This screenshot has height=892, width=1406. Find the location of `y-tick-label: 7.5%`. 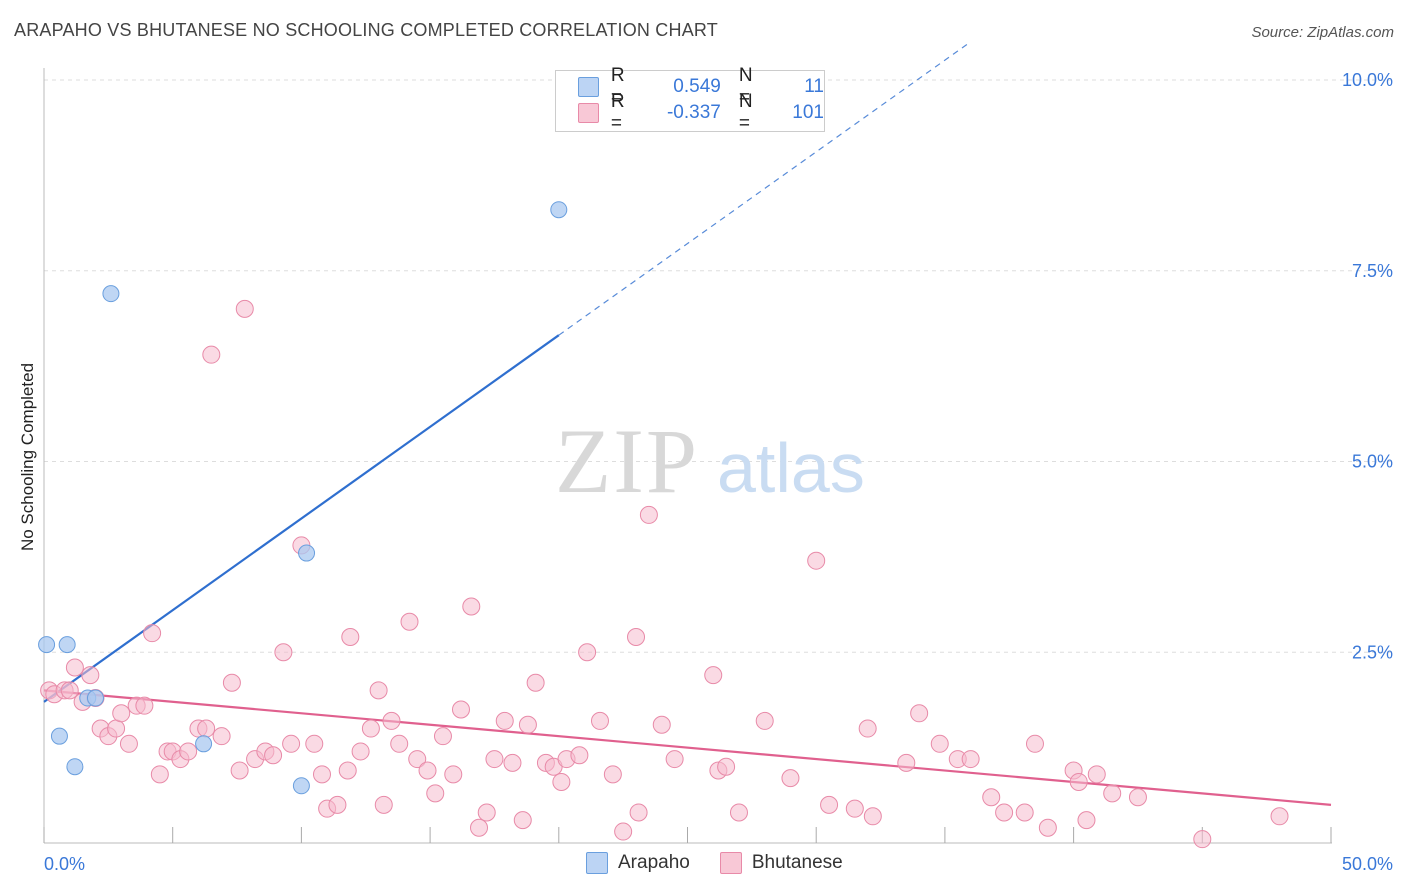

y-tick-label: 7.5% is located at coordinates (1372, 271).